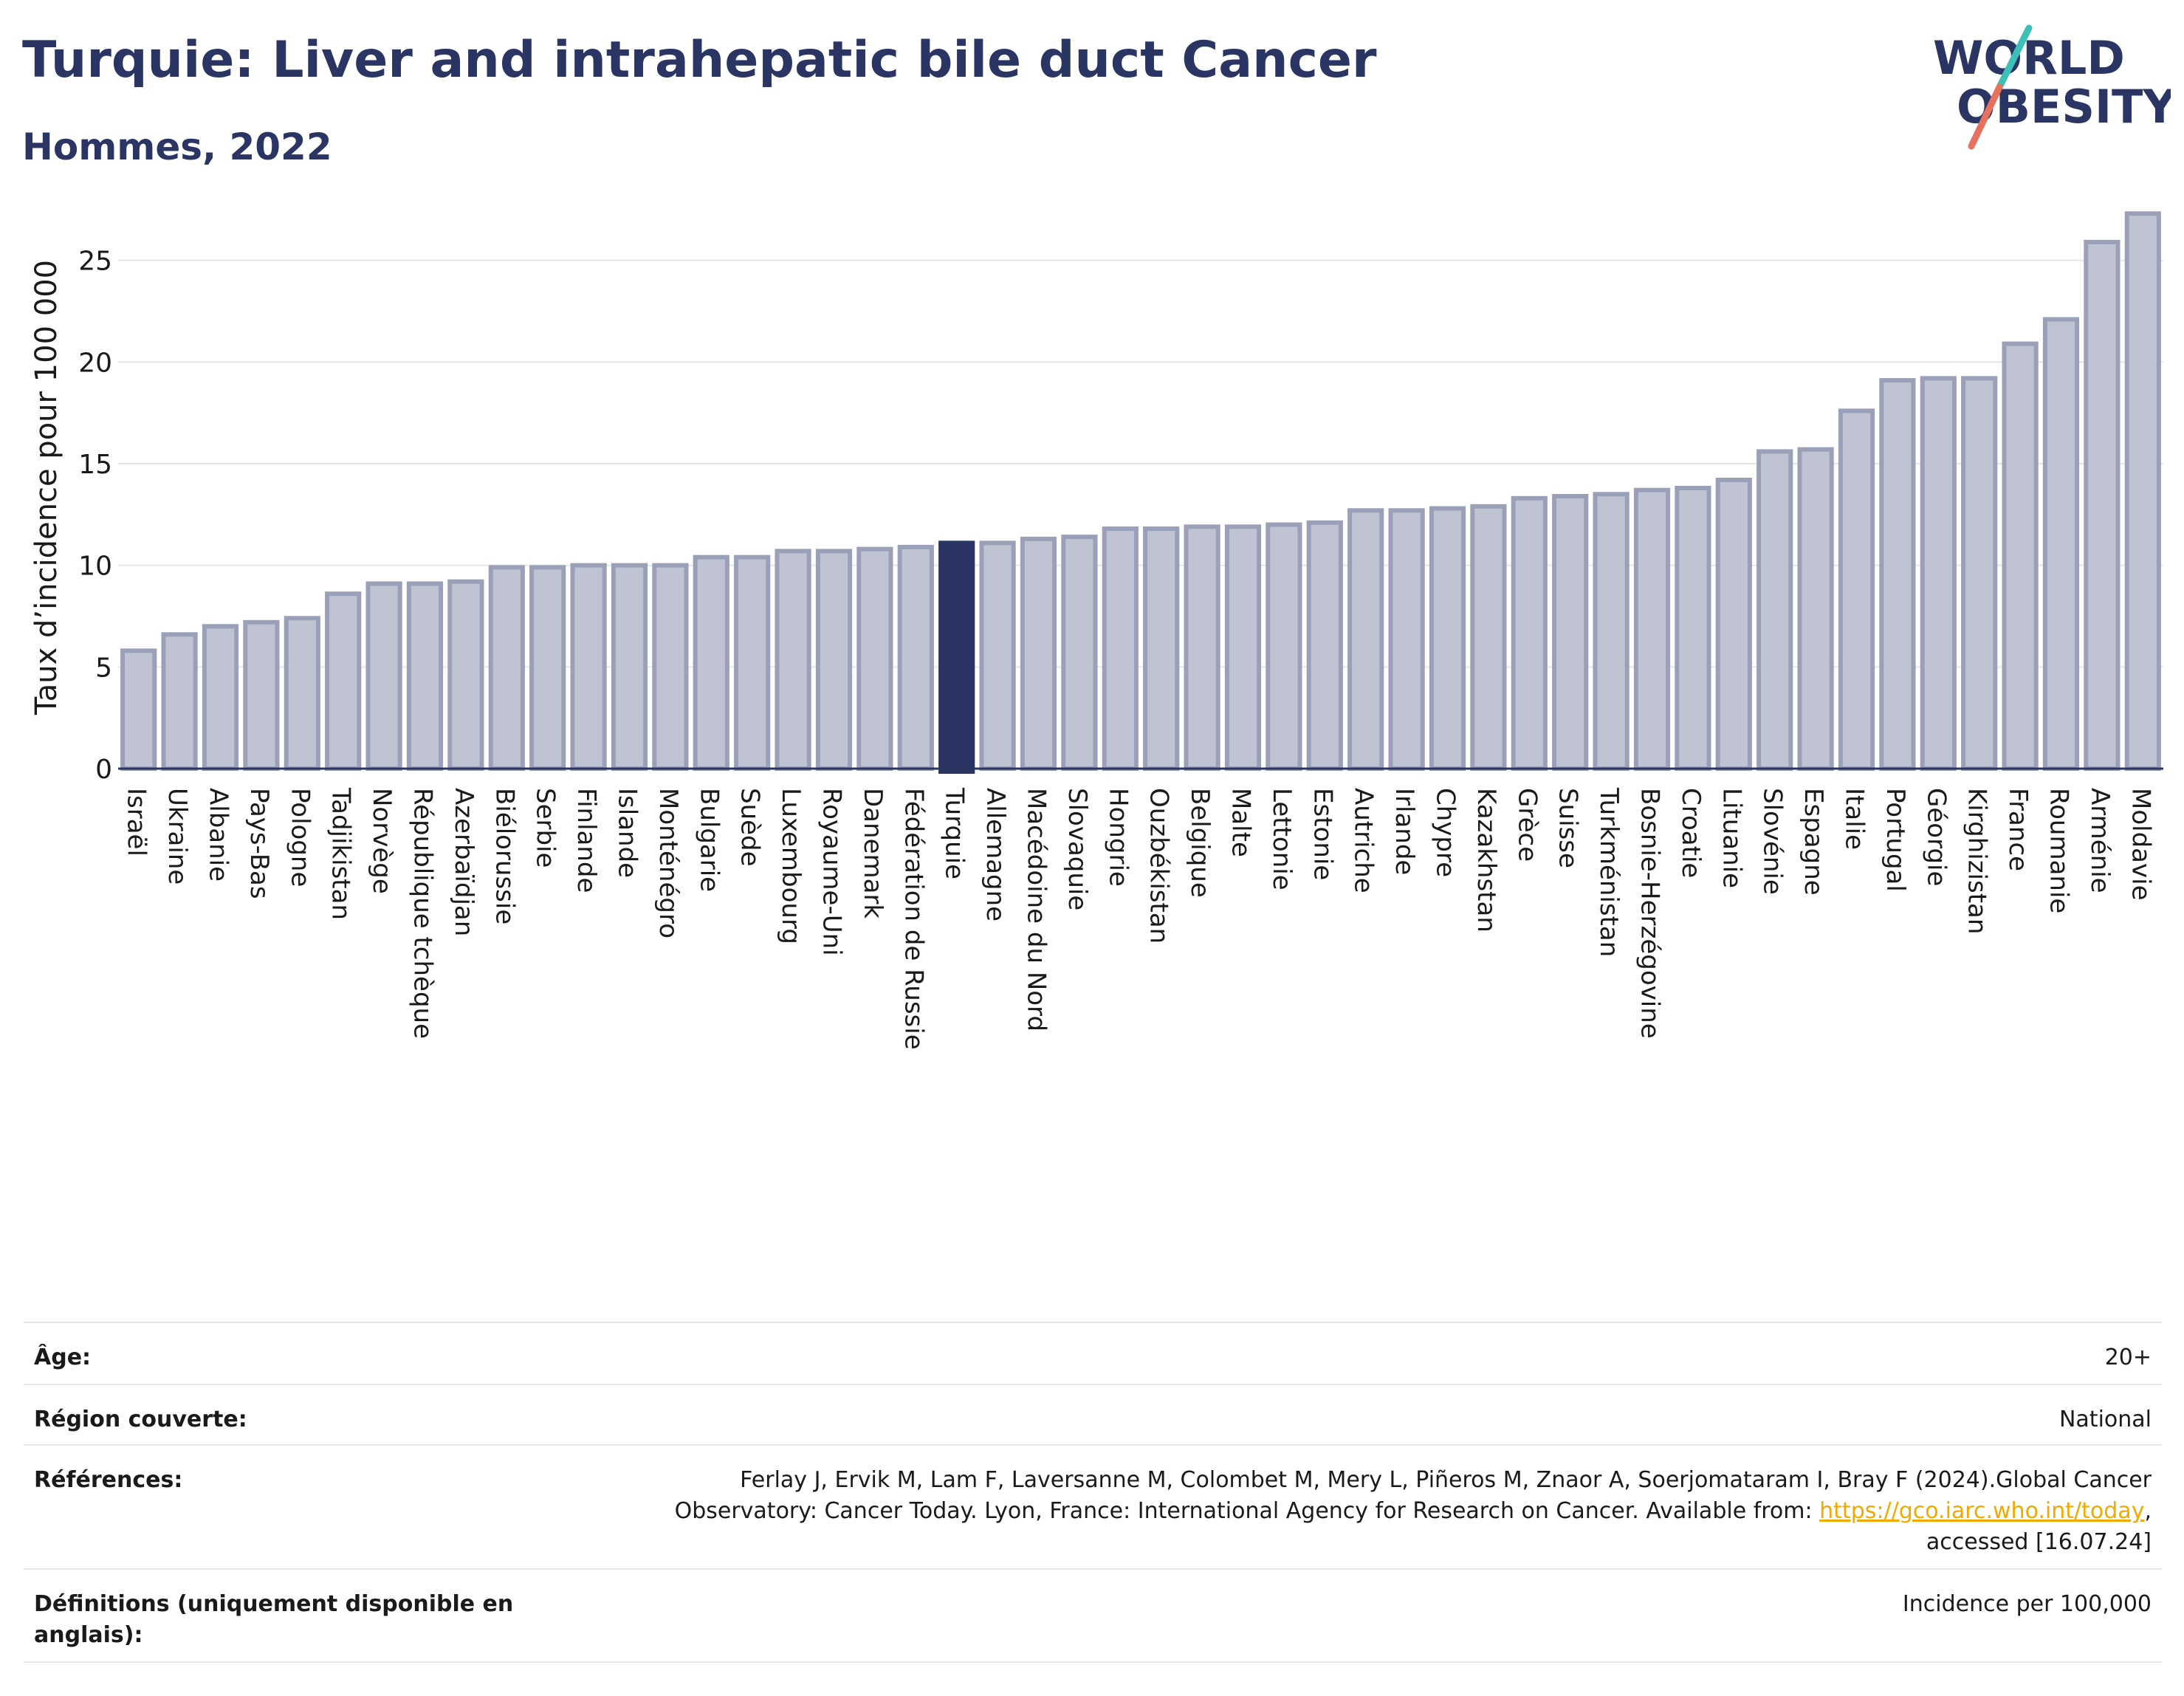  Describe the element at coordinates (753, 663) in the screenshot. I see `bar-suède` at that location.